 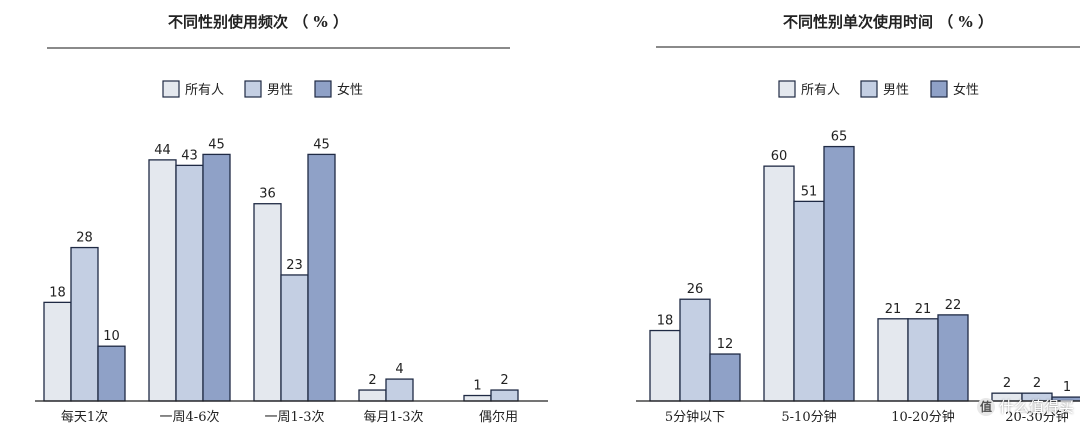 What do you see at coordinates (779, 156) in the screenshot?
I see `data-label: 60` at bounding box center [779, 156].